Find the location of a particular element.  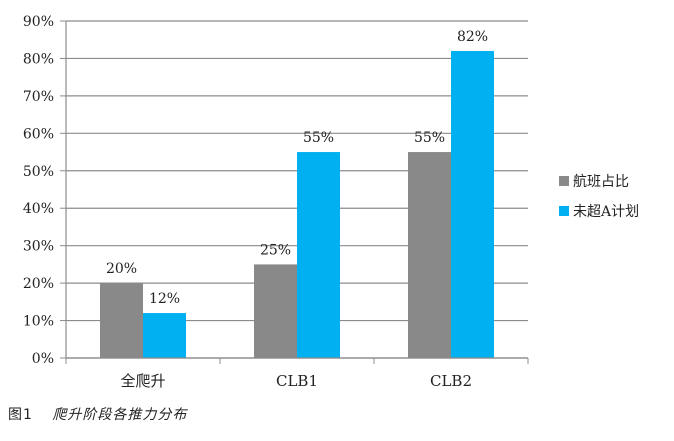

x-tick-label: CLB2 is located at coordinates (451, 381).